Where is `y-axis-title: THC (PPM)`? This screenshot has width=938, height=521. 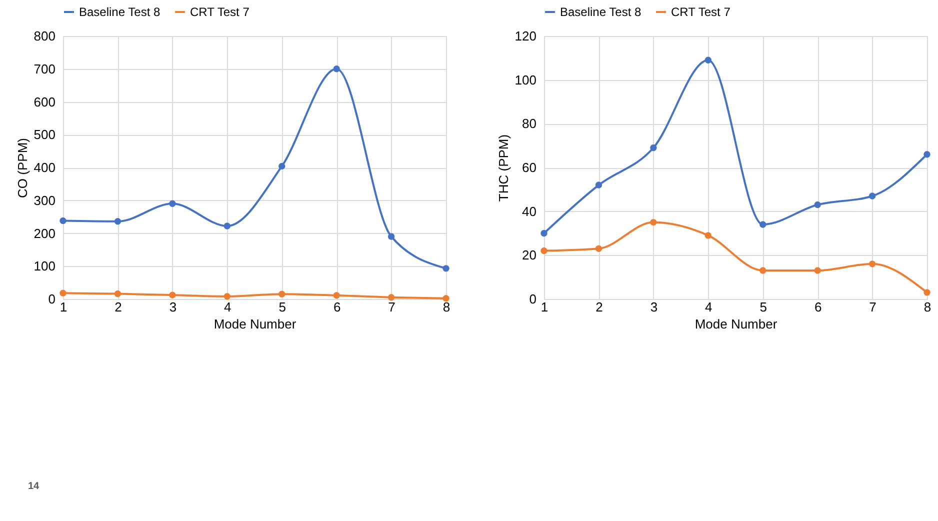 y-axis-title: THC (PPM) is located at coordinates (503, 168).